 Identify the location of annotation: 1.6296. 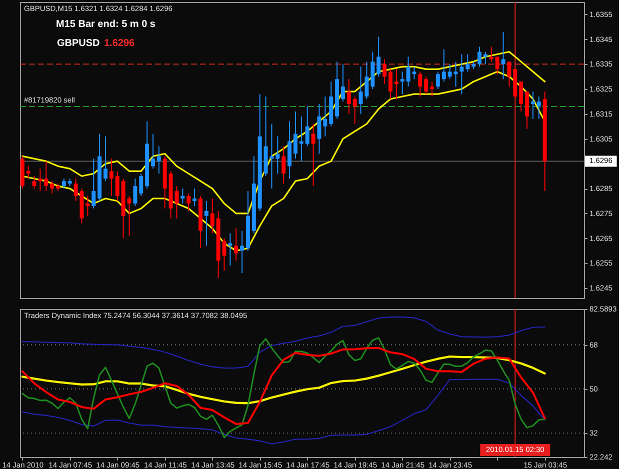
(120, 43).